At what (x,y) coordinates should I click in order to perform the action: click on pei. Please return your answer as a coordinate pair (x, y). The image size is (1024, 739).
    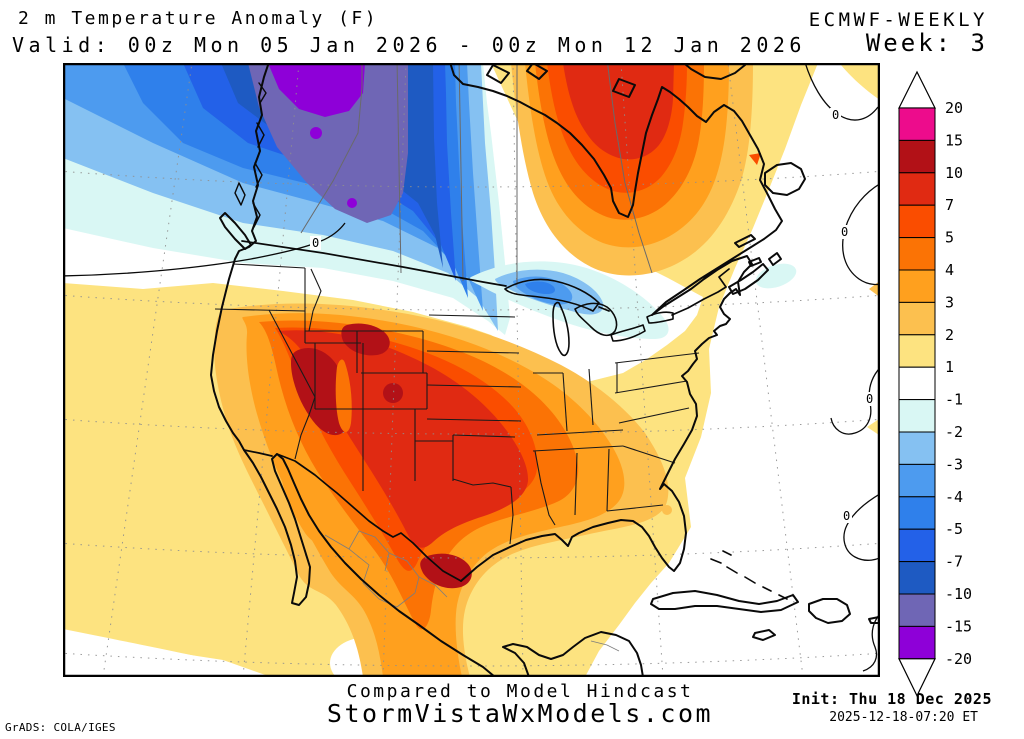
    Looking at the image, I should click on (755, 262).